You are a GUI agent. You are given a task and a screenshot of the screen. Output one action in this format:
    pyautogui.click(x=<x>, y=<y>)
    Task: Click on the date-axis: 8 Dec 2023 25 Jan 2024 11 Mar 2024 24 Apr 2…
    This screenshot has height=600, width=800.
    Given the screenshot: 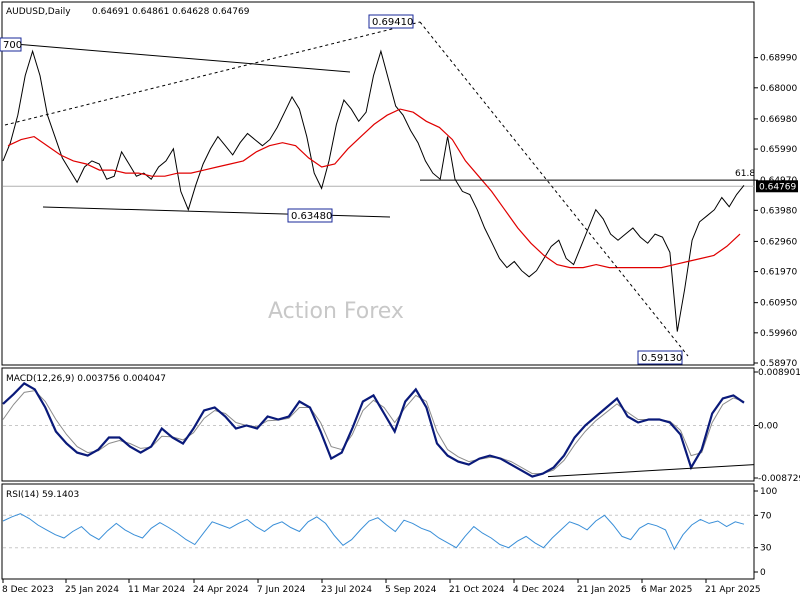 What is the action you would take?
    pyautogui.click(x=381, y=587)
    